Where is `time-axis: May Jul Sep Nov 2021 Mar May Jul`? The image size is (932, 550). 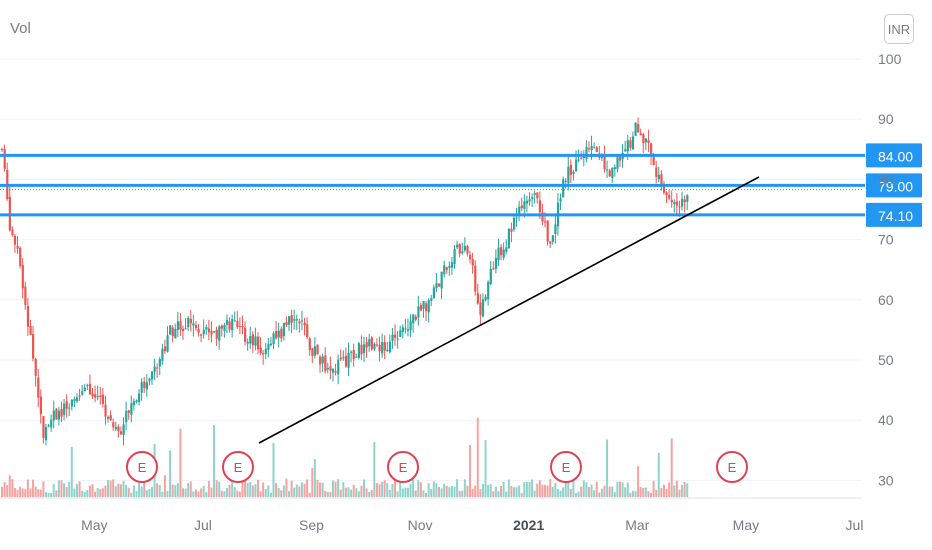
time-axis: May Jul Sep Nov 2021 Mar May Jul is located at coordinates (472, 525).